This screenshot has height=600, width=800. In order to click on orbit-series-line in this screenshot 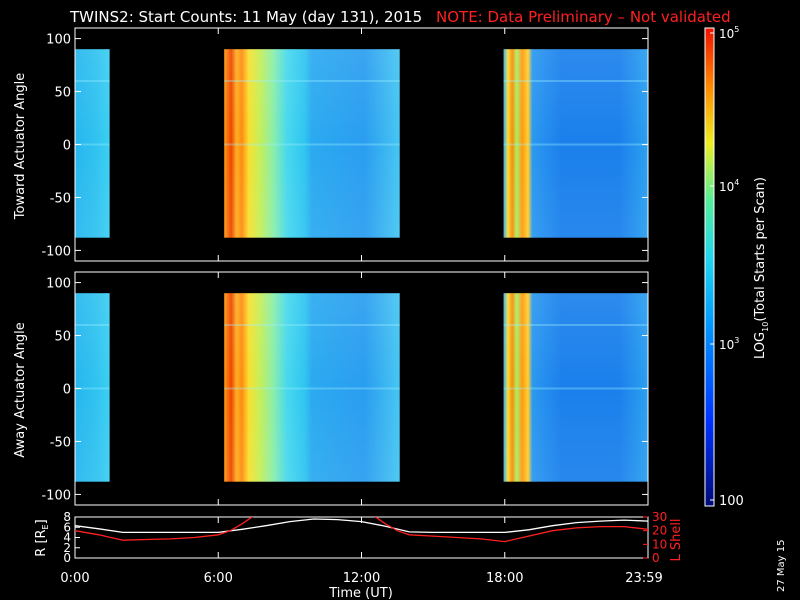, I will do `click(361, 530)`.